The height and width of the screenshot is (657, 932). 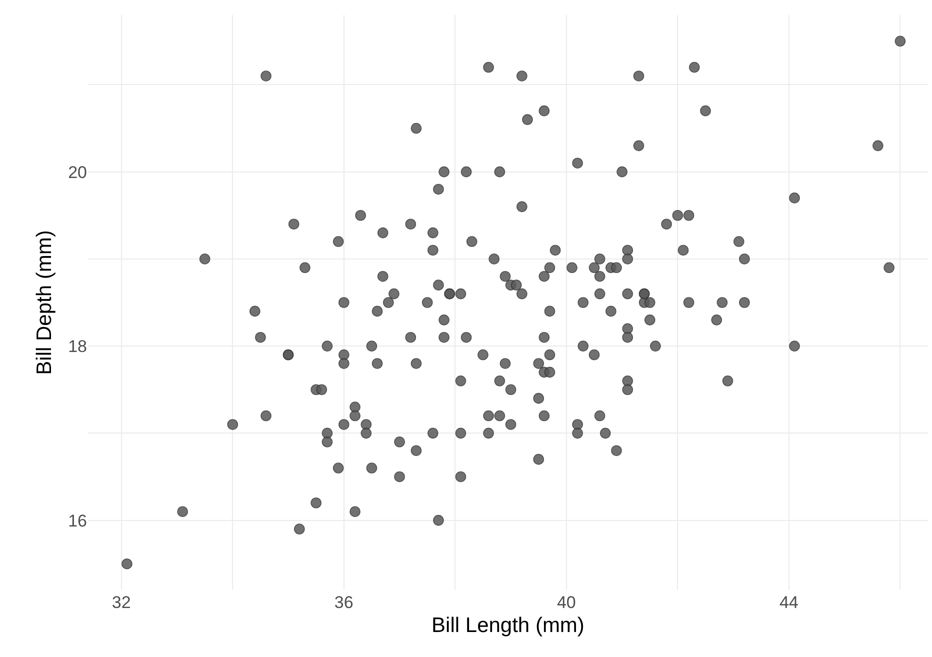 What do you see at coordinates (77, 346) in the screenshot?
I see `y-tick-label: 18` at bounding box center [77, 346].